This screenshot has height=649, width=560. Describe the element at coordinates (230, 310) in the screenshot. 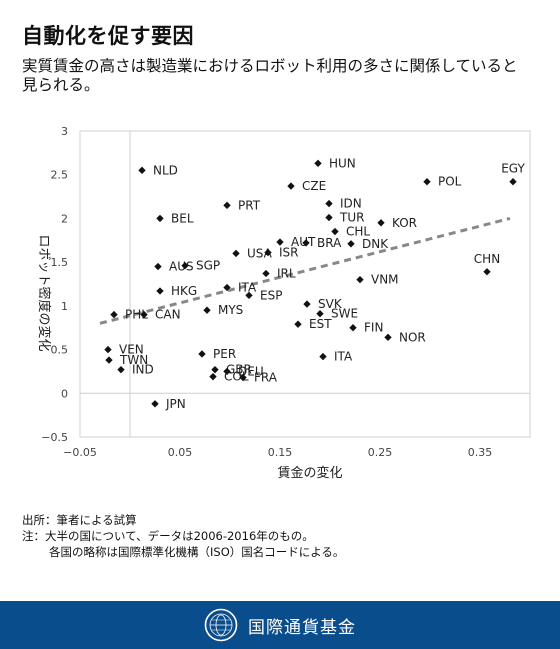

I see `data-point-label: MYS` at that location.